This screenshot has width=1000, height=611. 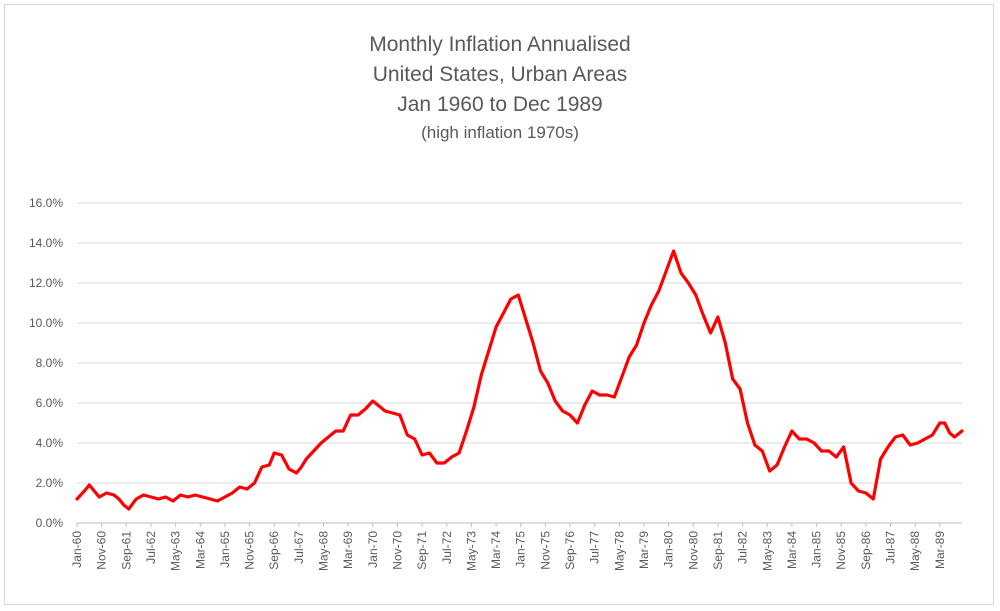 What do you see at coordinates (50, 363) in the screenshot?
I see `y-tick-label: 8.0%` at bounding box center [50, 363].